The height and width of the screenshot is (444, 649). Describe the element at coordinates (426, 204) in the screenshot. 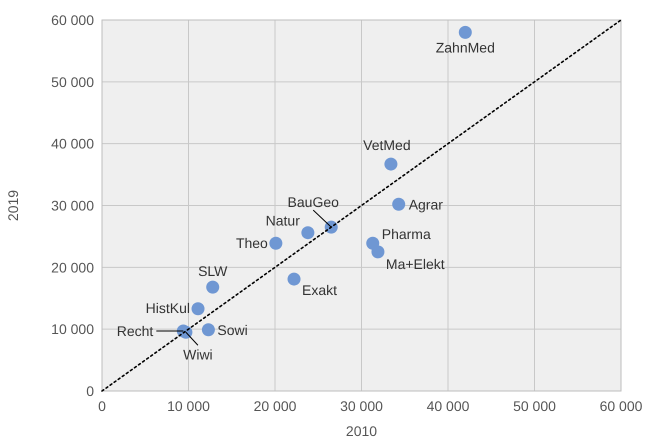

I see `annotation: Agrar` at that location.